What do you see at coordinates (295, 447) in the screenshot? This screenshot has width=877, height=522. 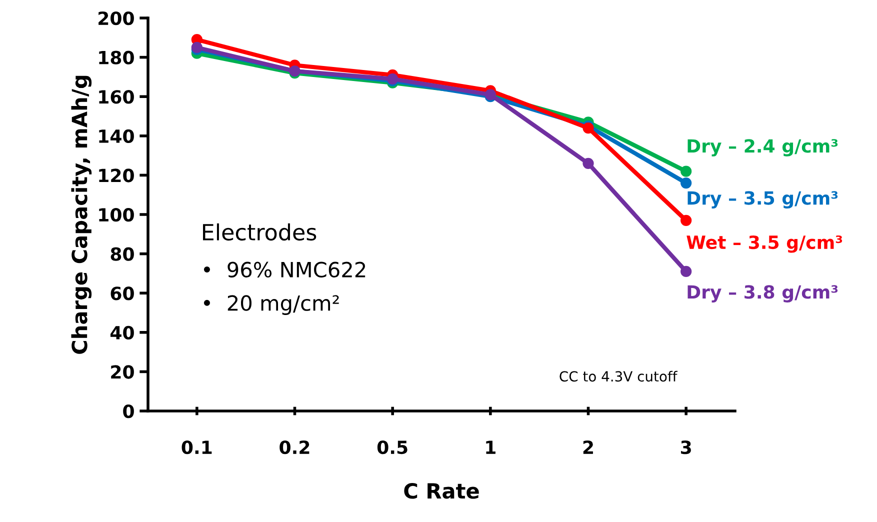 I see `x-tick-label: 0.2` at bounding box center [295, 447].